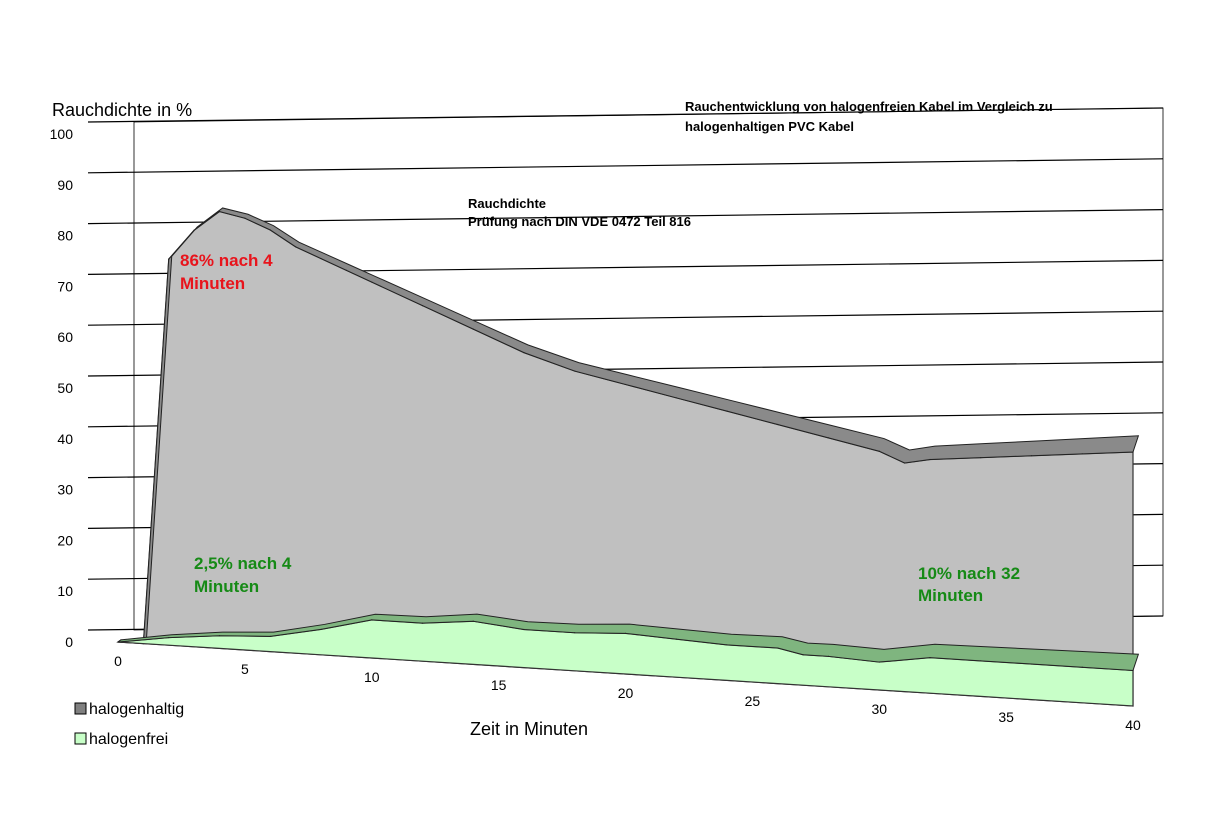 The width and height of the screenshot is (1208, 833). I want to click on chart-subtitle-line-1: Rauchdichte, so click(507, 203).